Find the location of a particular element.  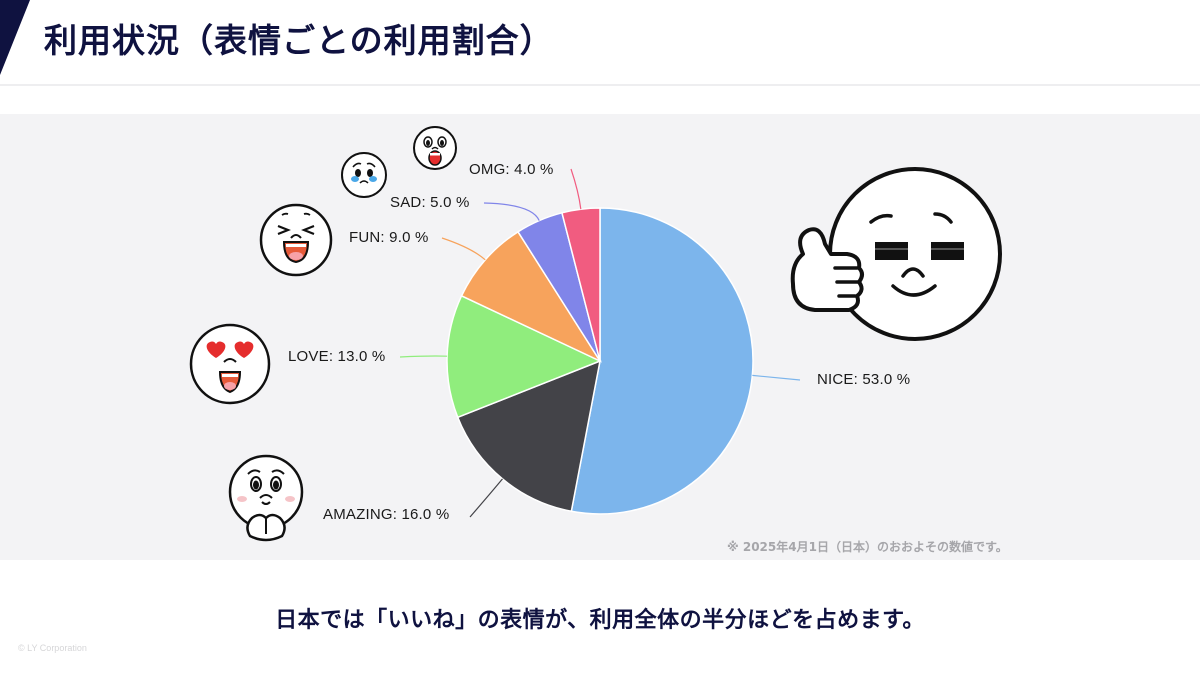

slice-label-omg: OMG: 4.0 % is located at coordinates (511, 169).